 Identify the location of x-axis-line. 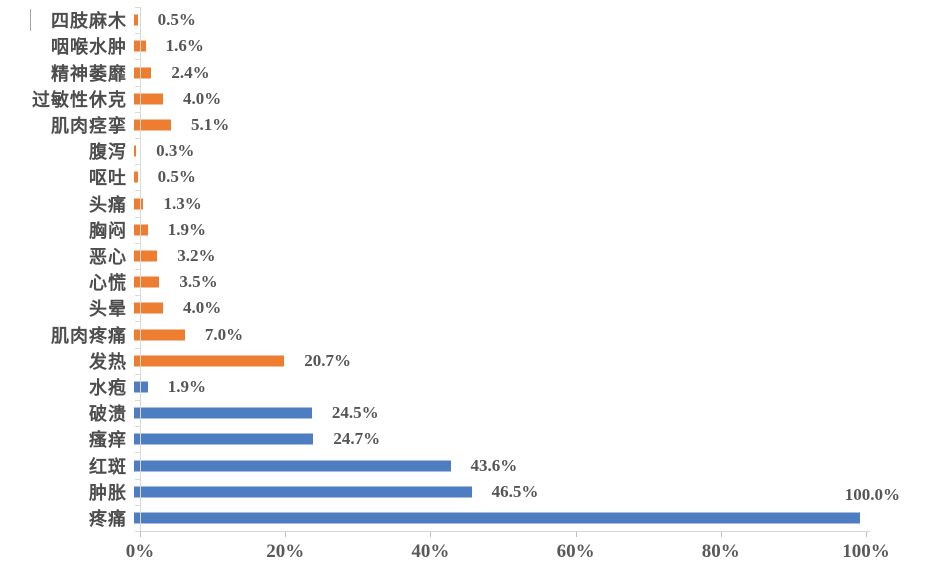
(503, 531).